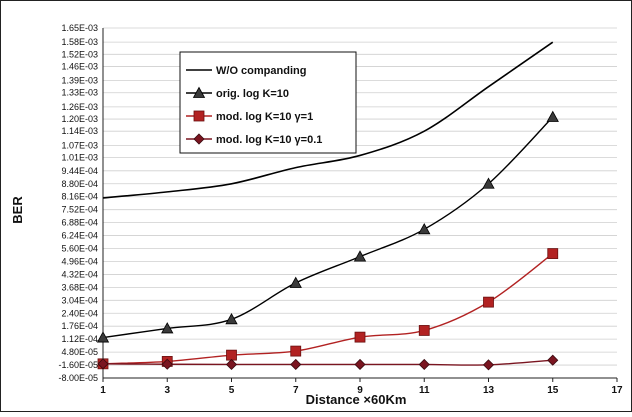  I want to click on y-tick-label: 5.60E-04, so click(79, 249).